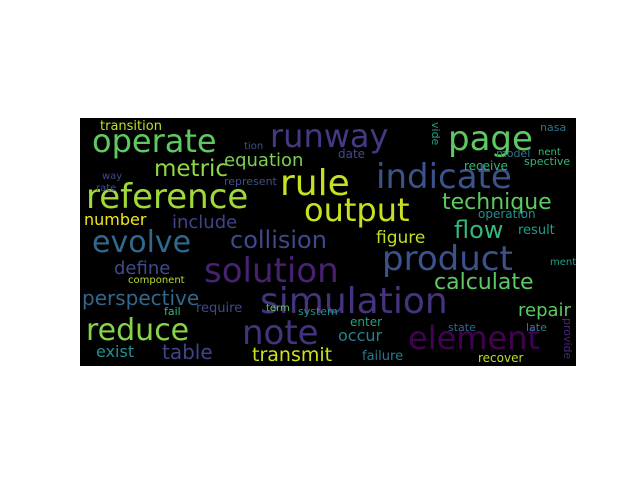 The width and height of the screenshot is (640, 480). What do you see at coordinates (567, 339) in the screenshot?
I see `word-provide: provide` at bounding box center [567, 339].